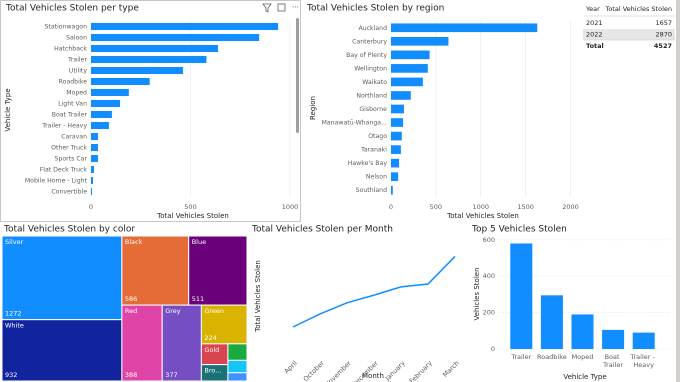  Describe the element at coordinates (373, 28) in the screenshot. I see `y-tick-label: Auckland` at that location.